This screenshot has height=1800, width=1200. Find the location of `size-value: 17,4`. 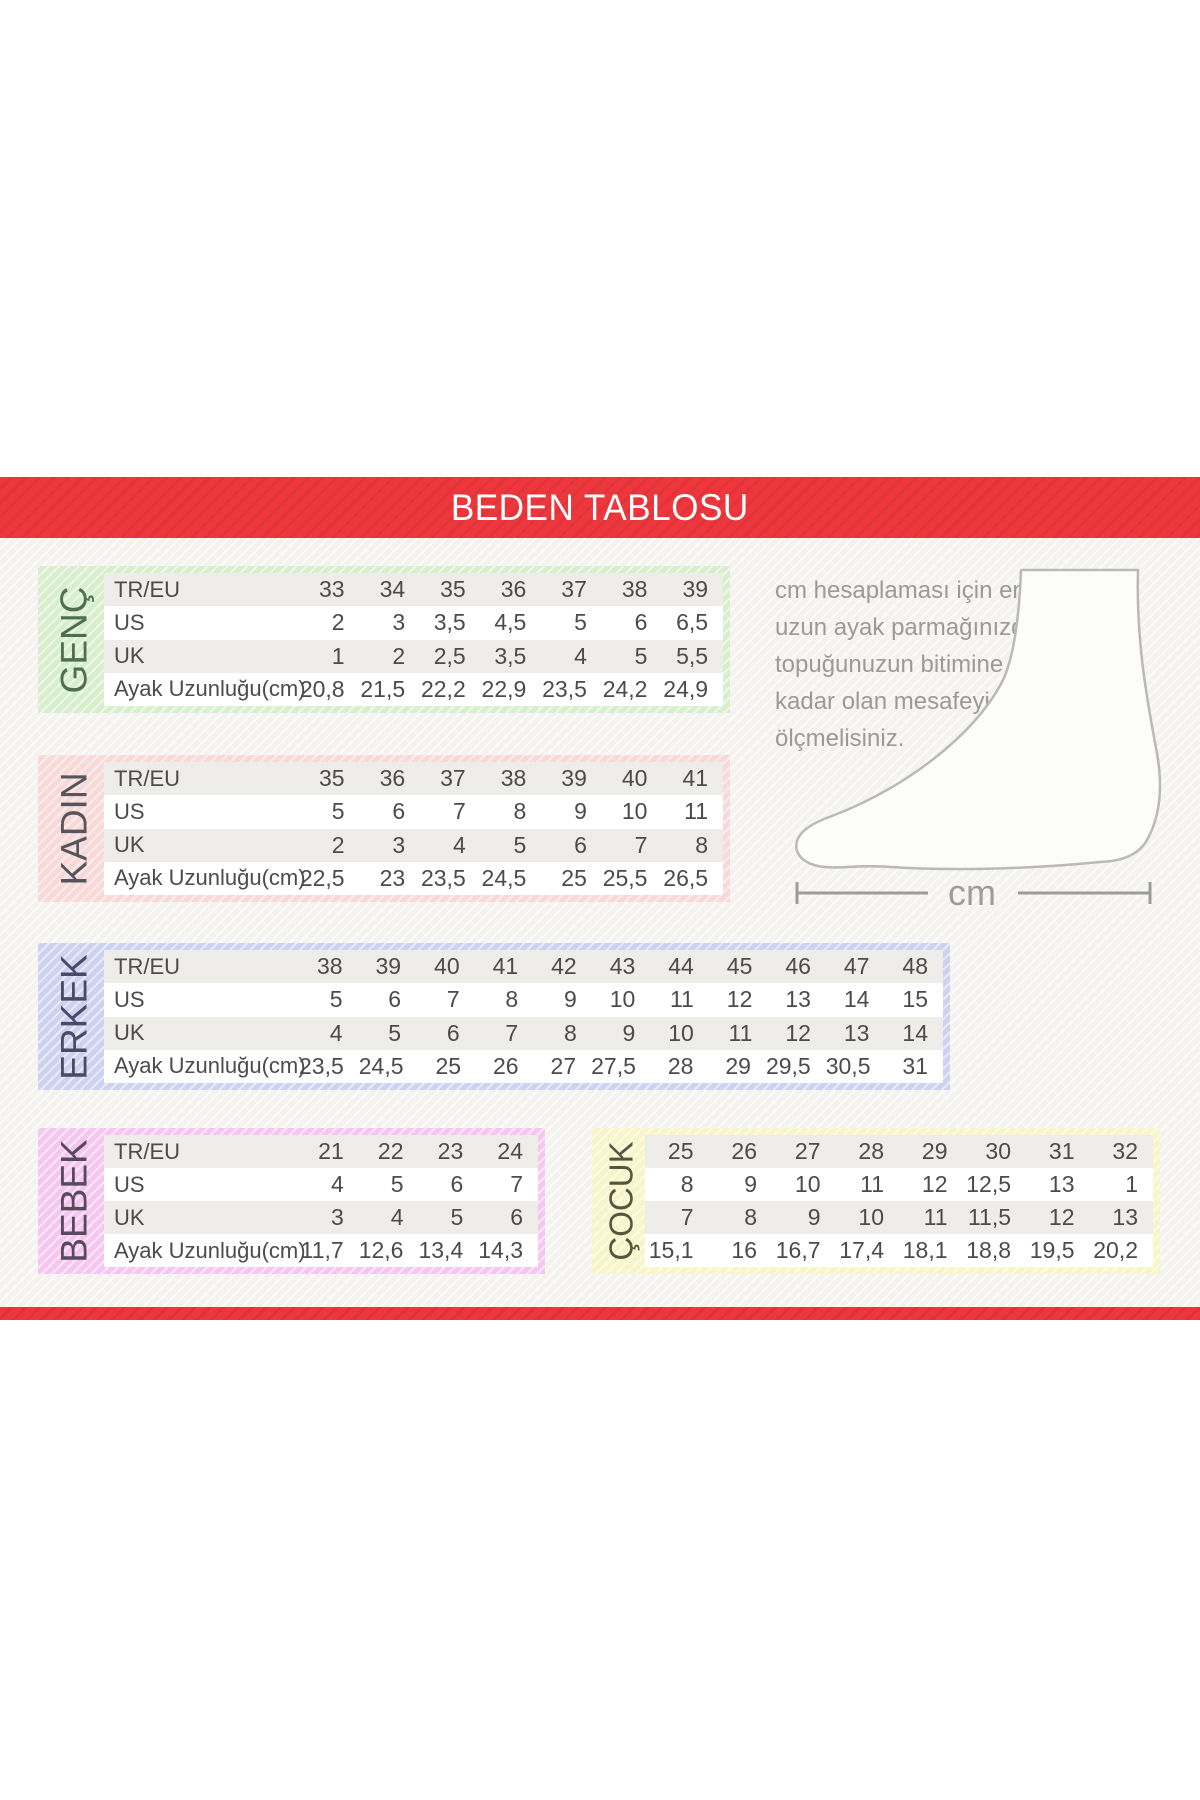

size-value: 17,4 is located at coordinates (861, 1250).